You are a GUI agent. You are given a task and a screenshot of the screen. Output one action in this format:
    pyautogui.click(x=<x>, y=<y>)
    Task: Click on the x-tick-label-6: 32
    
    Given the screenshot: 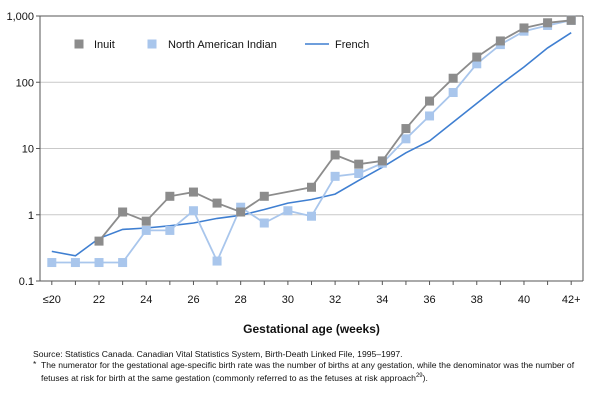 What is the action you would take?
    pyautogui.click(x=335, y=300)
    